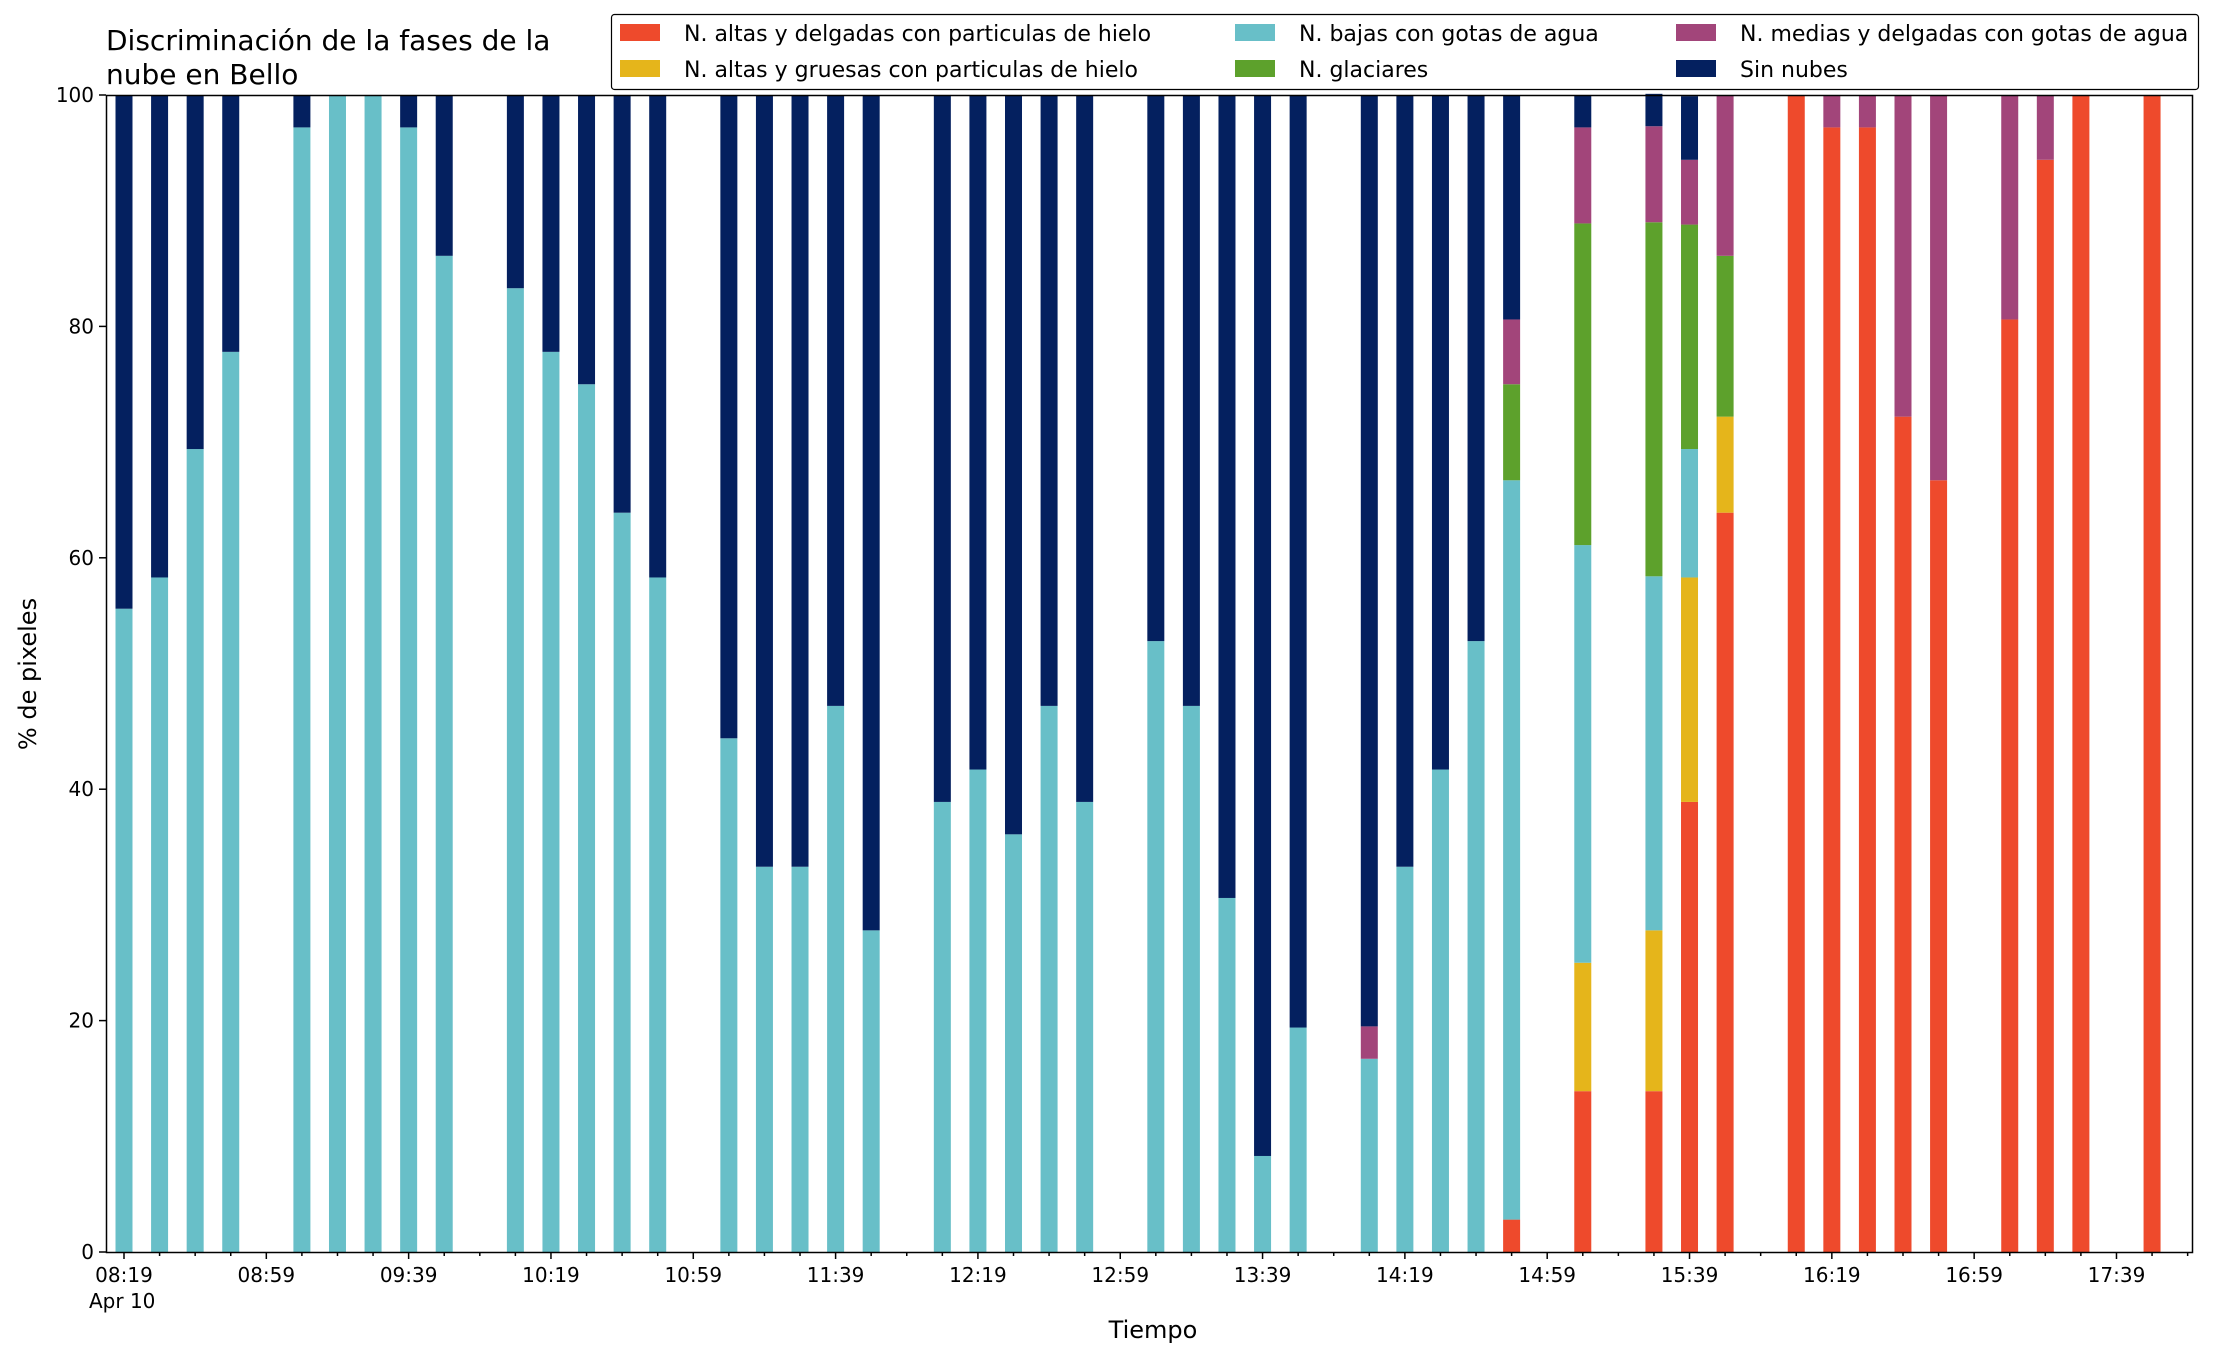 This screenshot has width=2216, height=1355. I want to click on x-tick-label: 10:19, so click(551, 1275).